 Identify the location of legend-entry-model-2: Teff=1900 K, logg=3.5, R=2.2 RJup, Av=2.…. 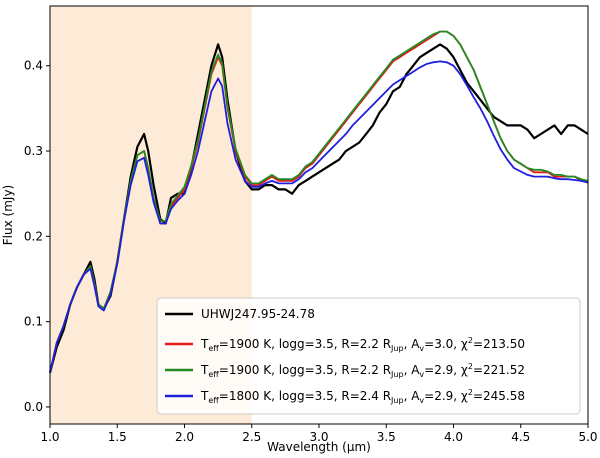
(362, 370).